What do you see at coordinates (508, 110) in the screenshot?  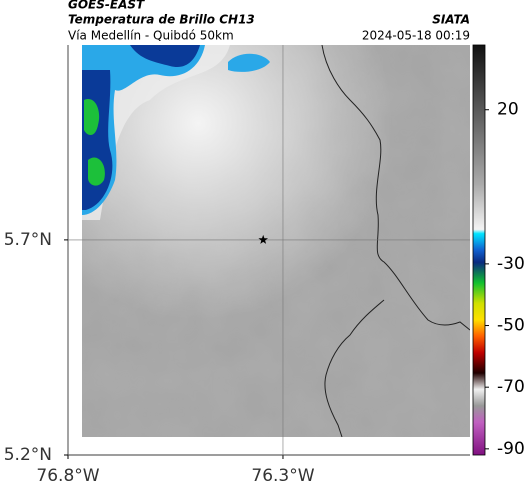 I see `colorbar-tick-label: 20` at bounding box center [508, 110].